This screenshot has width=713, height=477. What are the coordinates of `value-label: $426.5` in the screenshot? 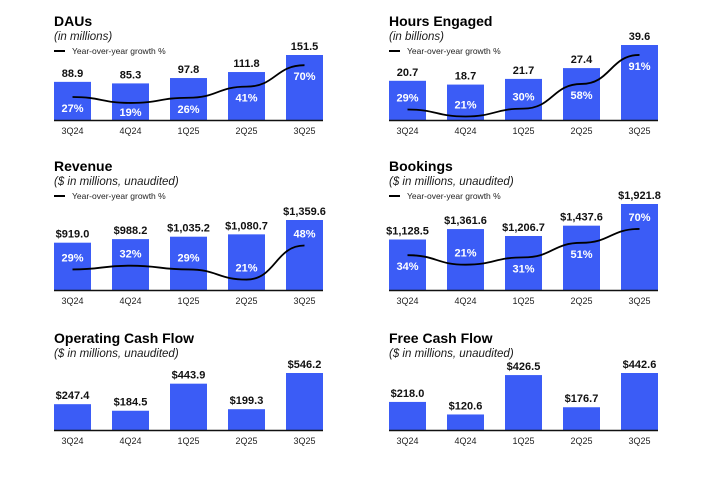 It's located at (524, 367).